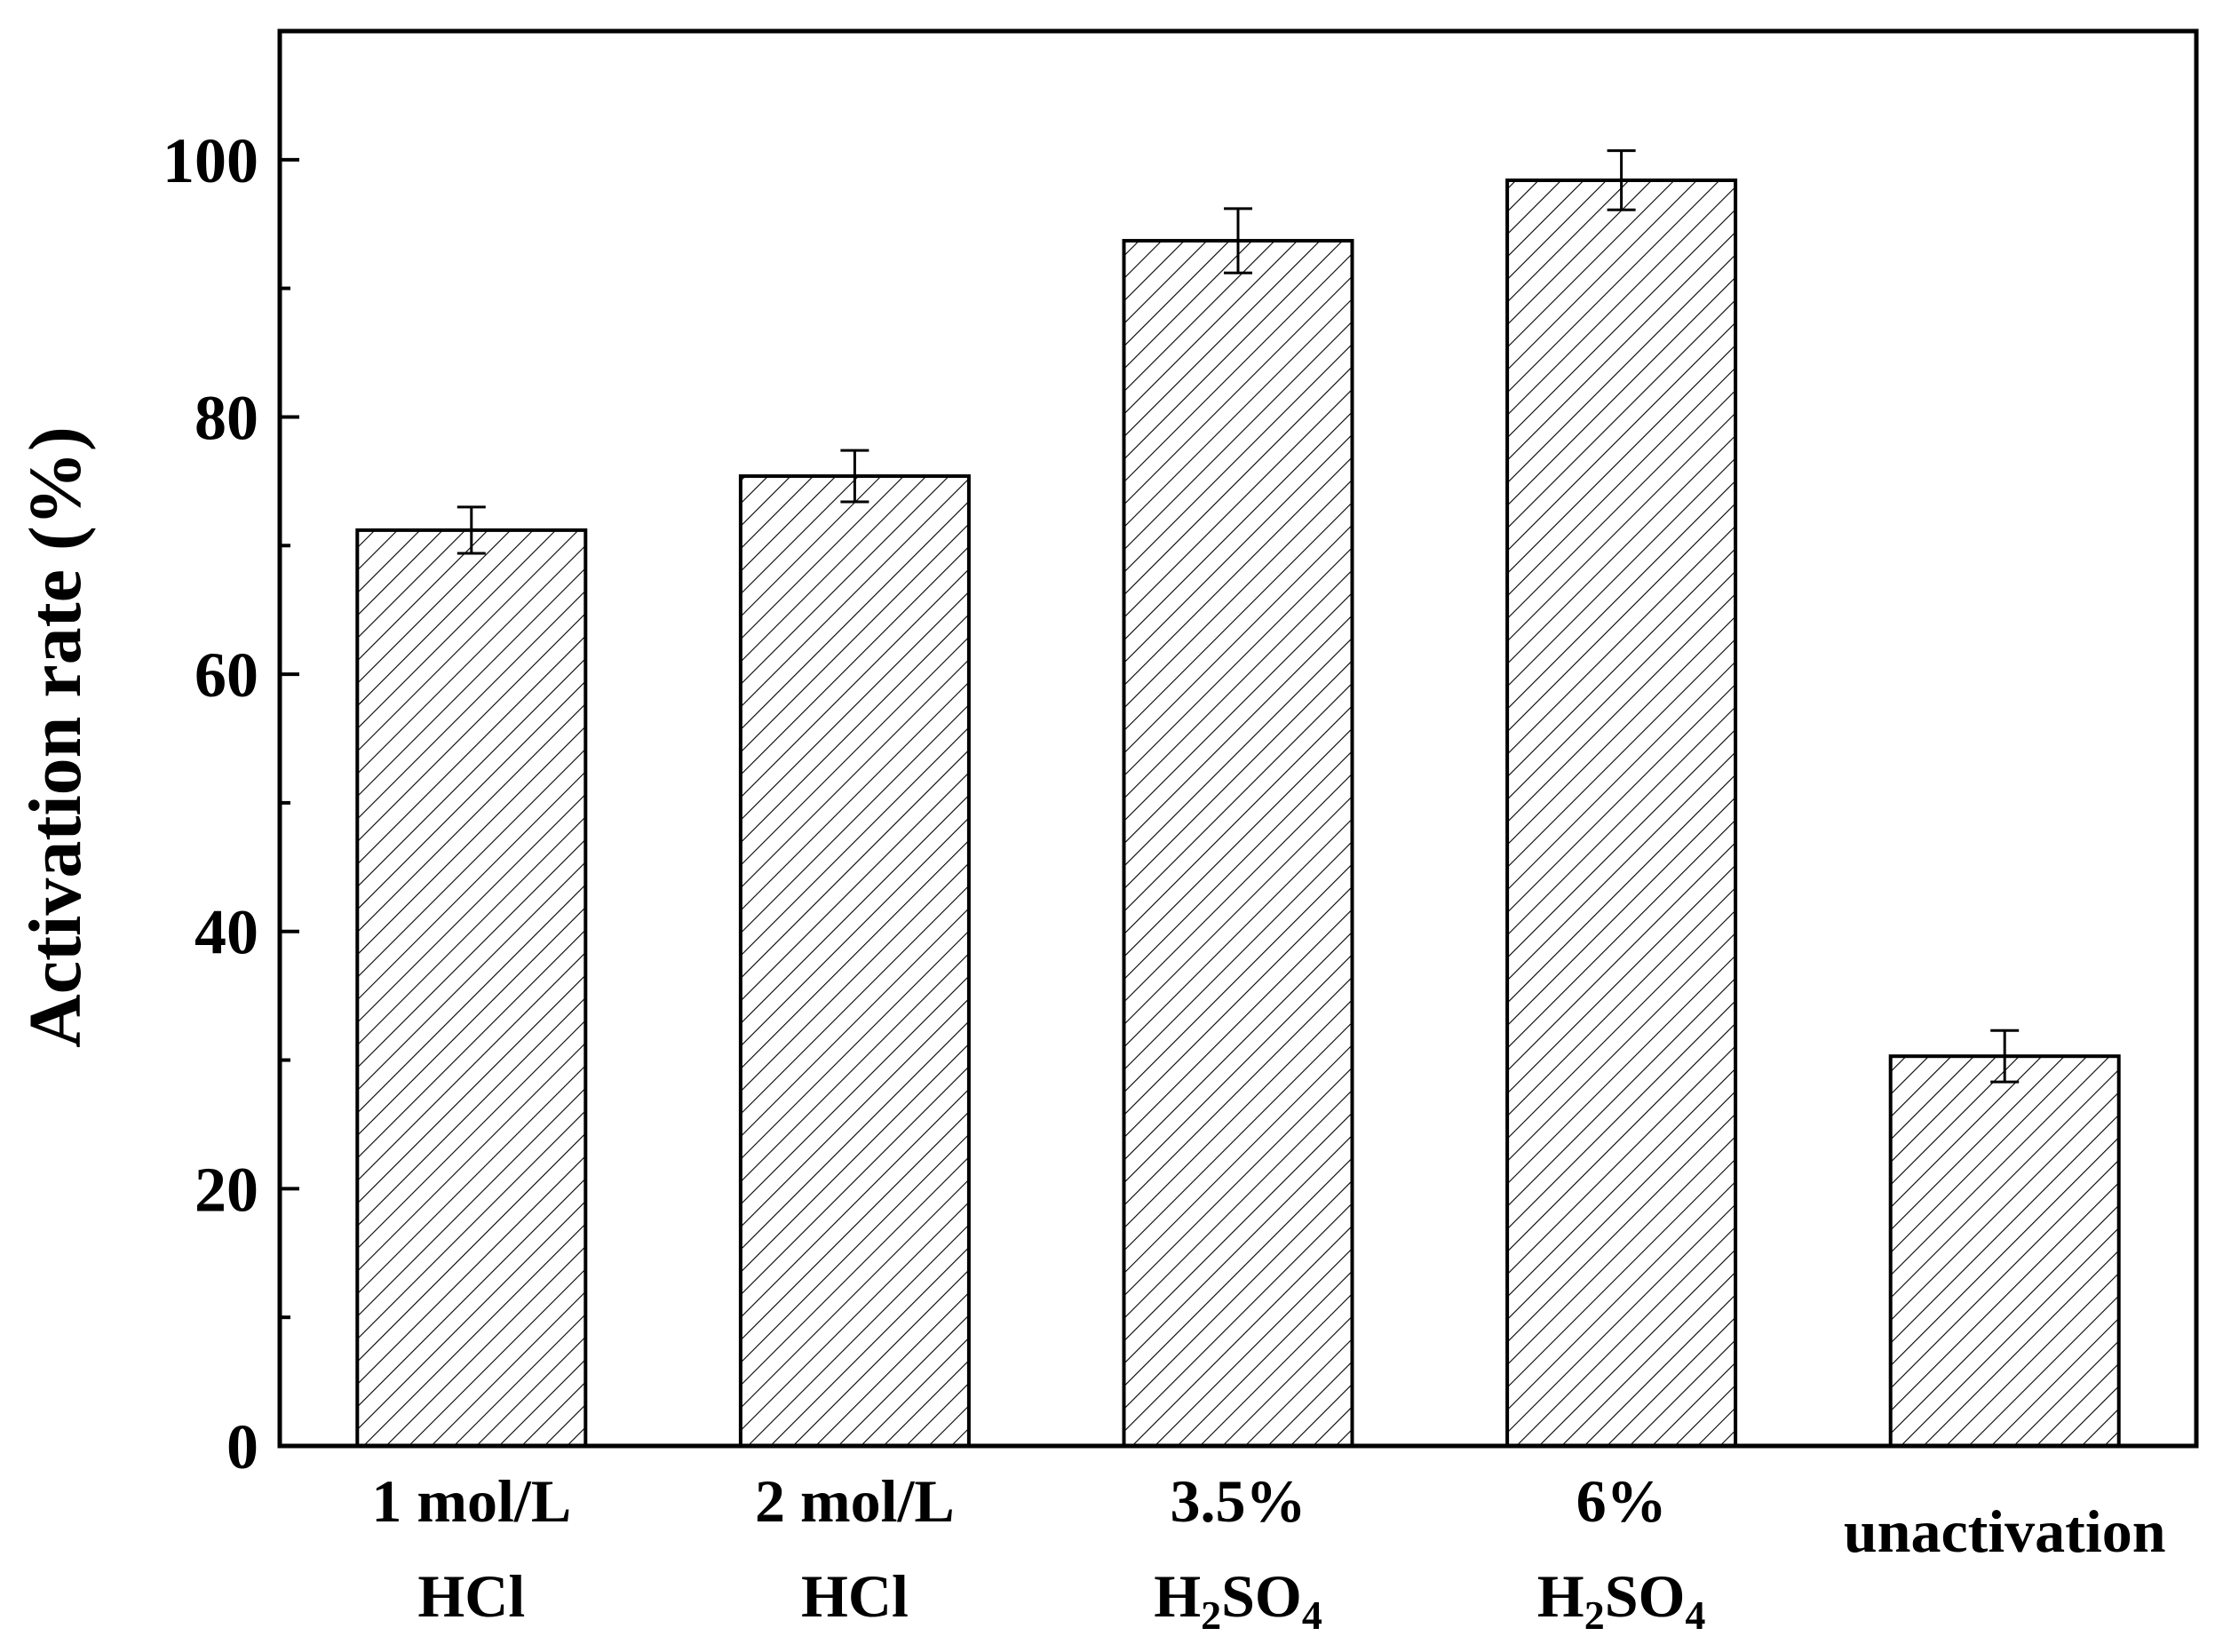 The width and height of the screenshot is (2215, 1652). I want to click on y-tick-label: 0, so click(242, 1446).